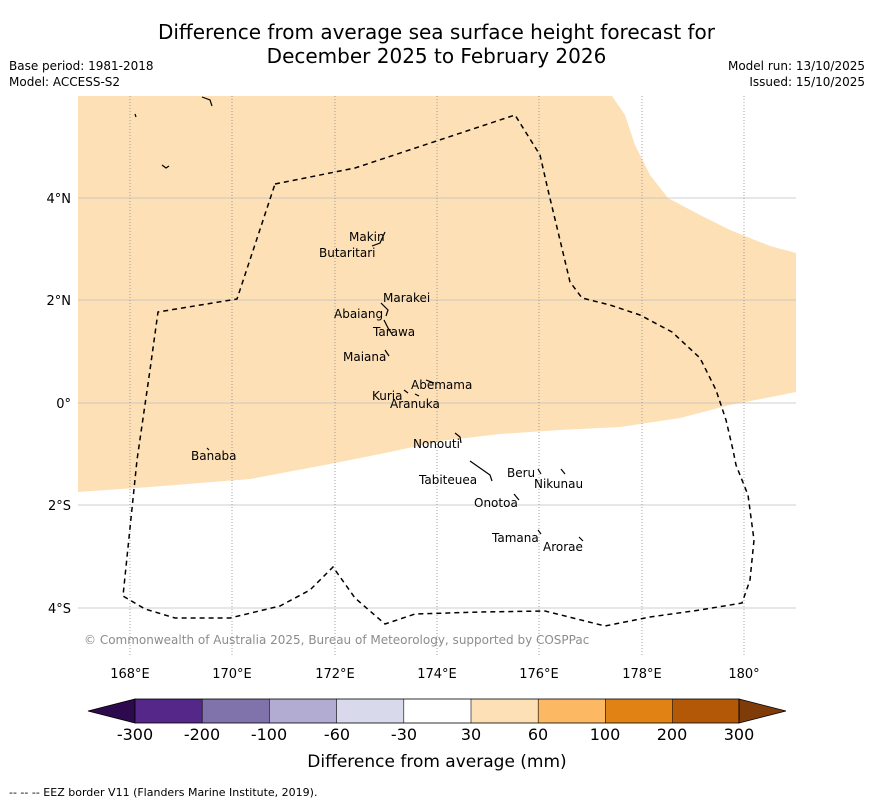 The height and width of the screenshot is (804, 873). Describe the element at coordinates (538, 734) in the screenshot. I see `colorbar-tick-label: 60` at that location.